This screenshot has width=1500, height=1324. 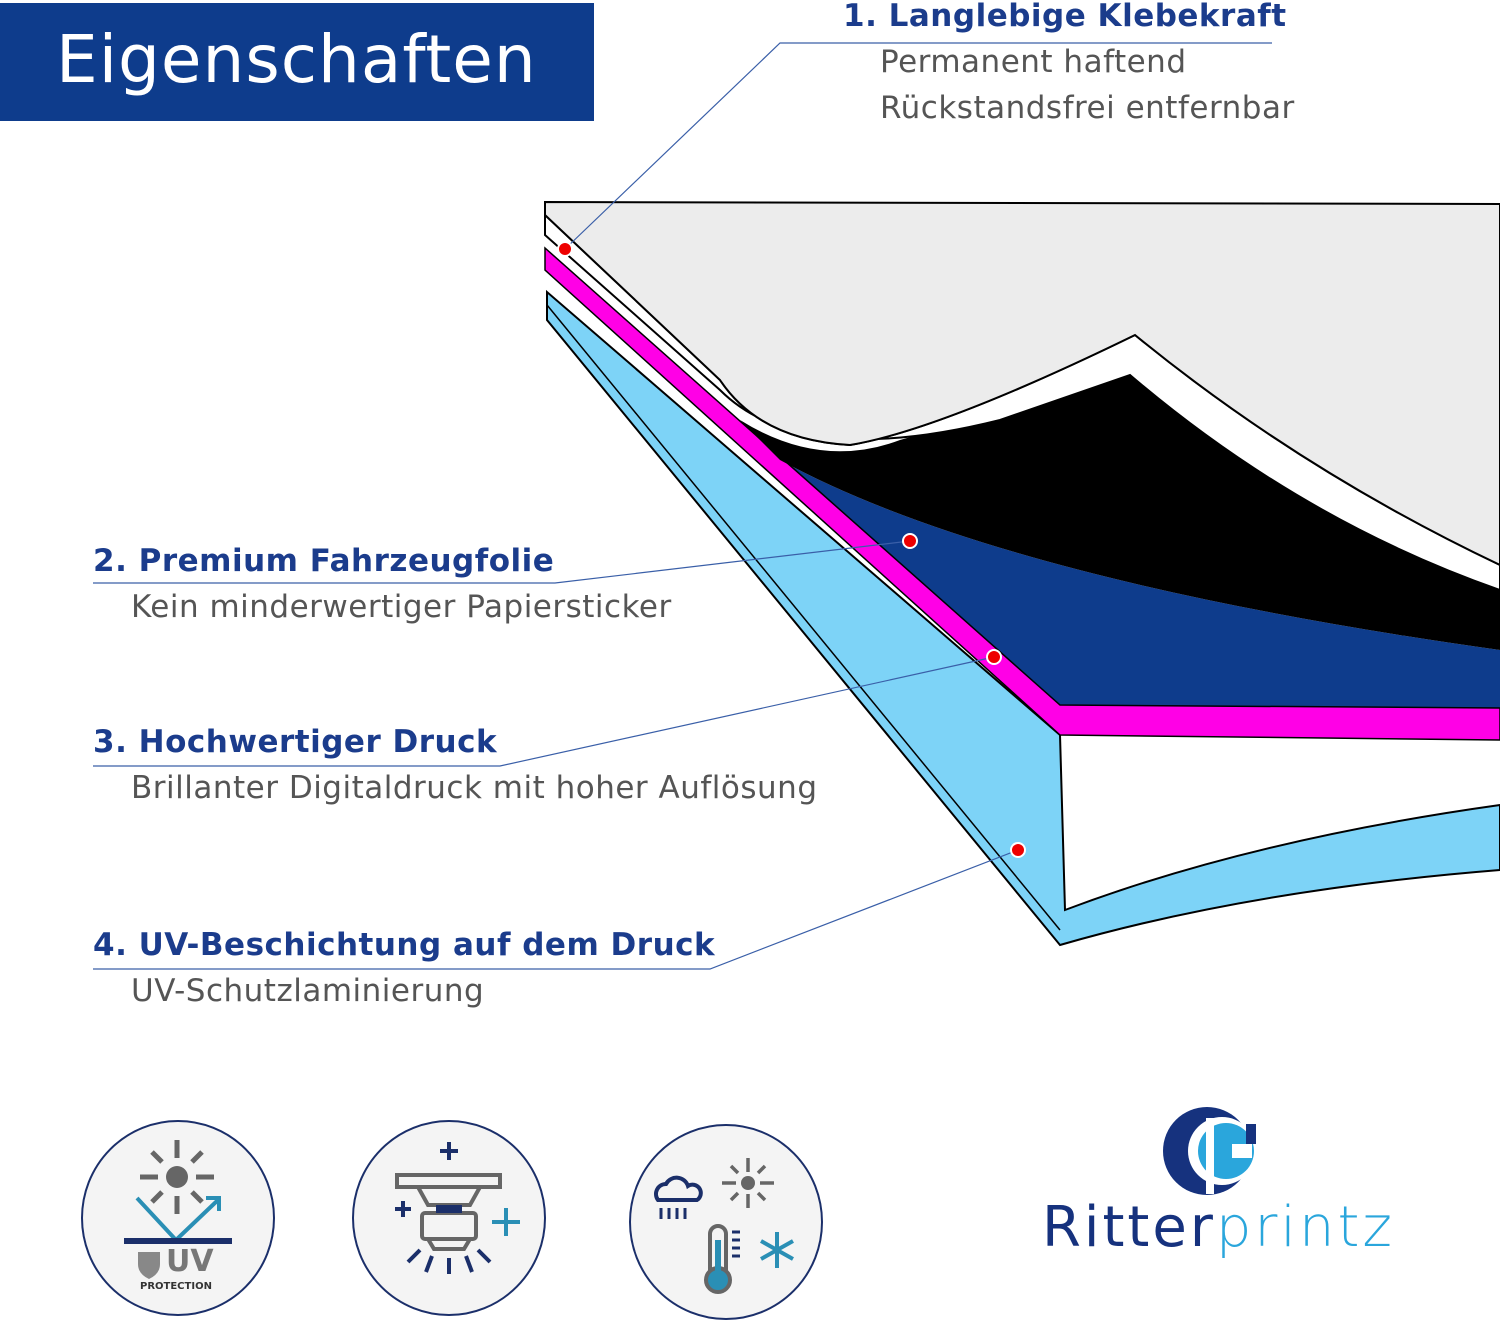 I want to click on ritterprintz-logo-mark, so click(x=1209, y=1151).